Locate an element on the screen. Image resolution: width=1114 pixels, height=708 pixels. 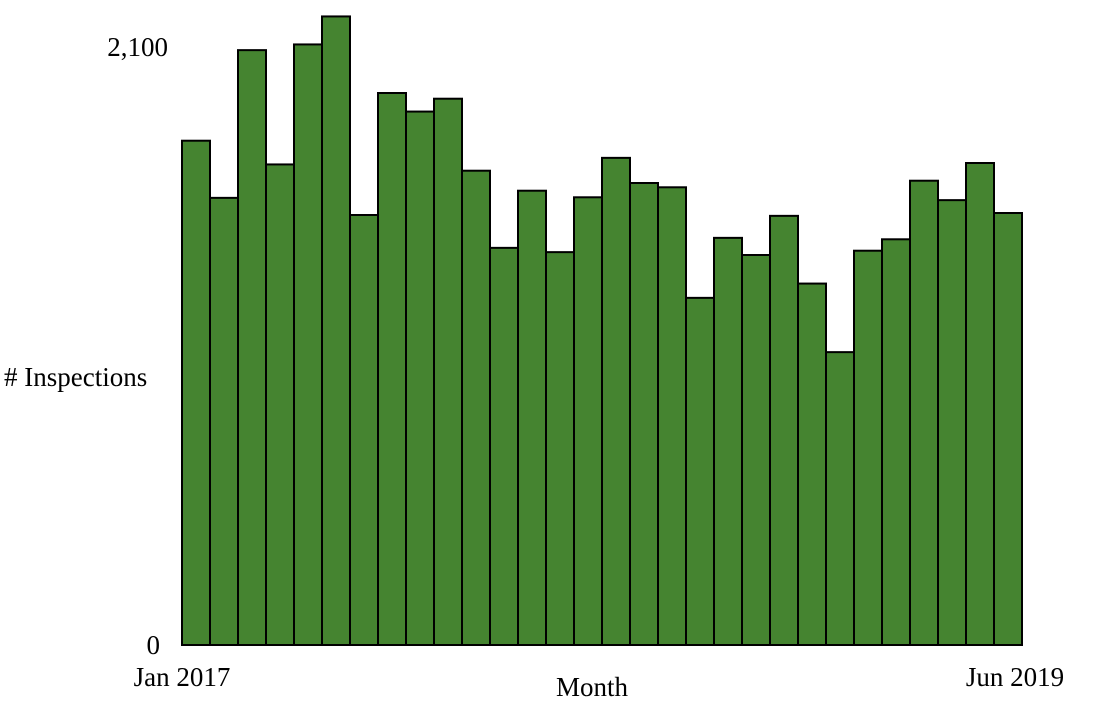
bar-jul-2018 is located at coordinates (700, 471).